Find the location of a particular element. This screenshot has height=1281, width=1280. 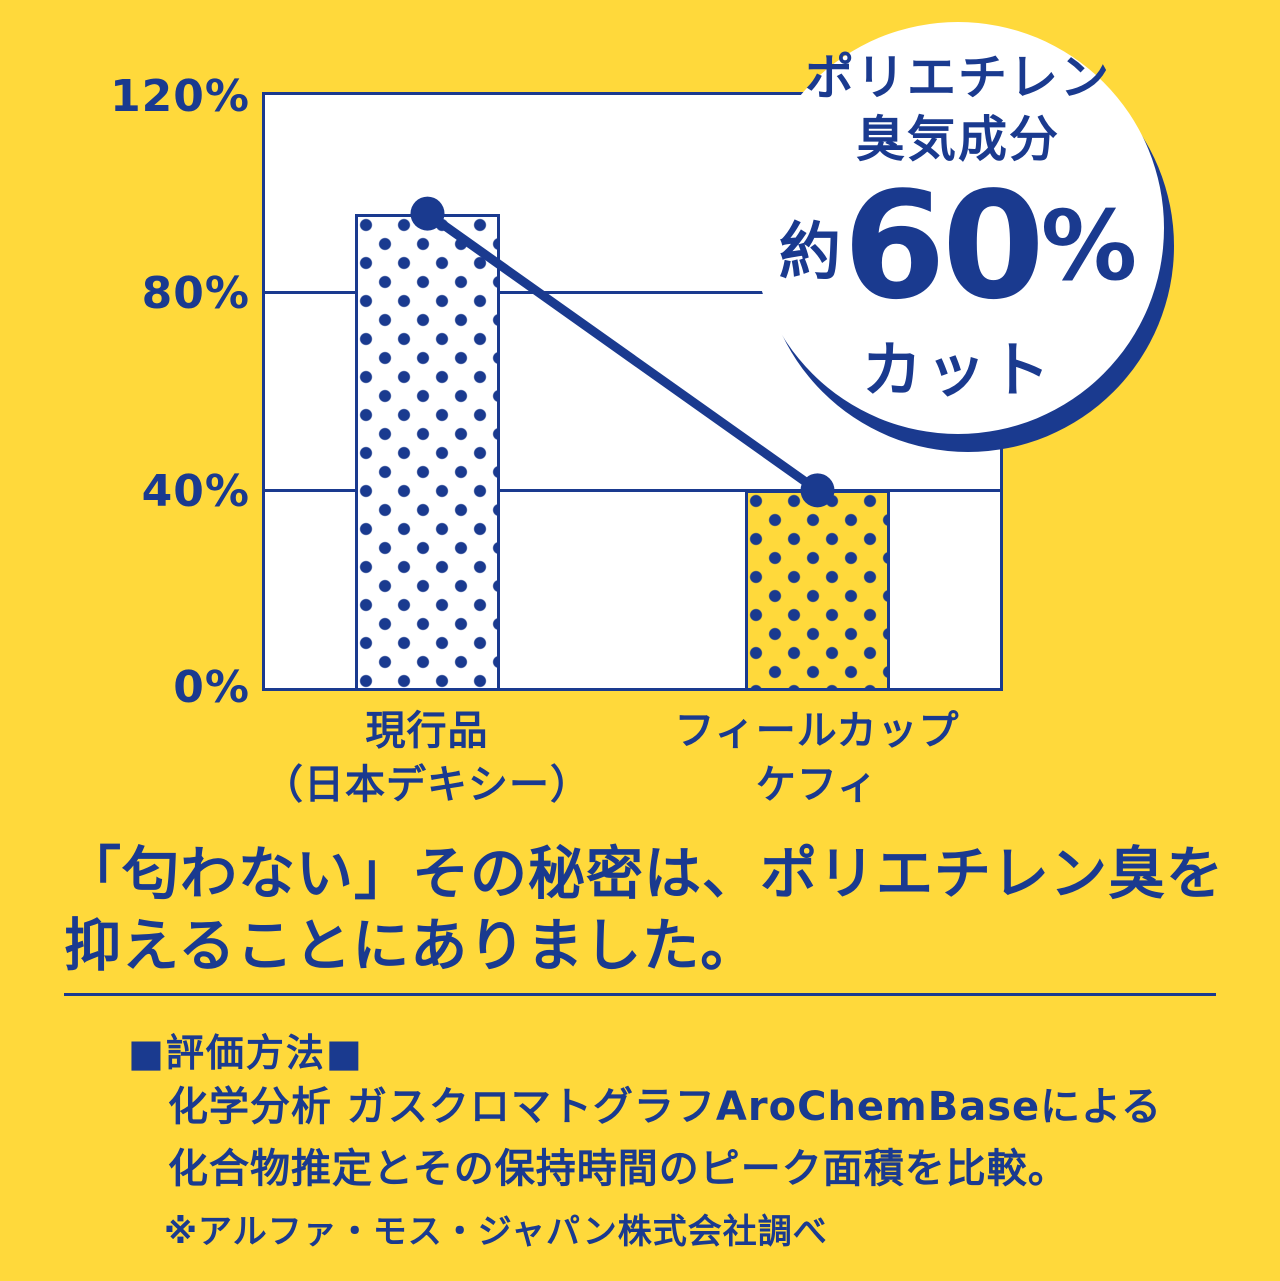

bar-top-dot-kefi is located at coordinates (817, 490).